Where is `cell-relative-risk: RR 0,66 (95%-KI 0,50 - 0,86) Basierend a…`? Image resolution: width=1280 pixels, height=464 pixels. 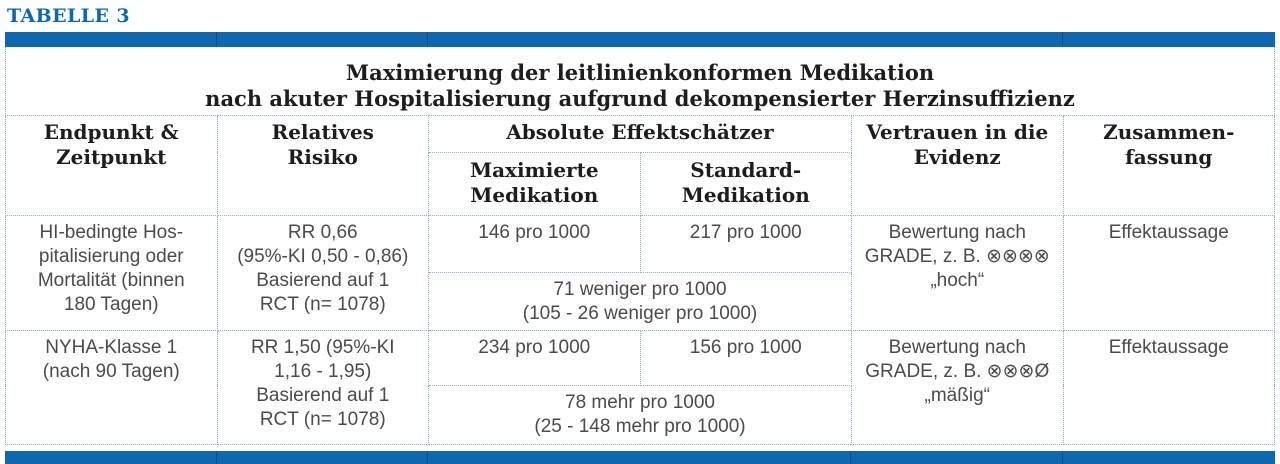 cell-relative-risk: RR 0,66 (95%-KI 0,50 - 0,86) Basierend a… is located at coordinates (322, 272).